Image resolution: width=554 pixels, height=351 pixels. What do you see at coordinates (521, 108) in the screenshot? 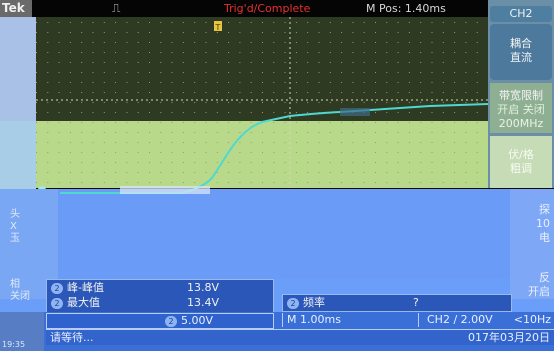
I see `bandwidth-limit-menu-button: 带宽限制 开启 关闭 200MHz` at bounding box center [521, 108].